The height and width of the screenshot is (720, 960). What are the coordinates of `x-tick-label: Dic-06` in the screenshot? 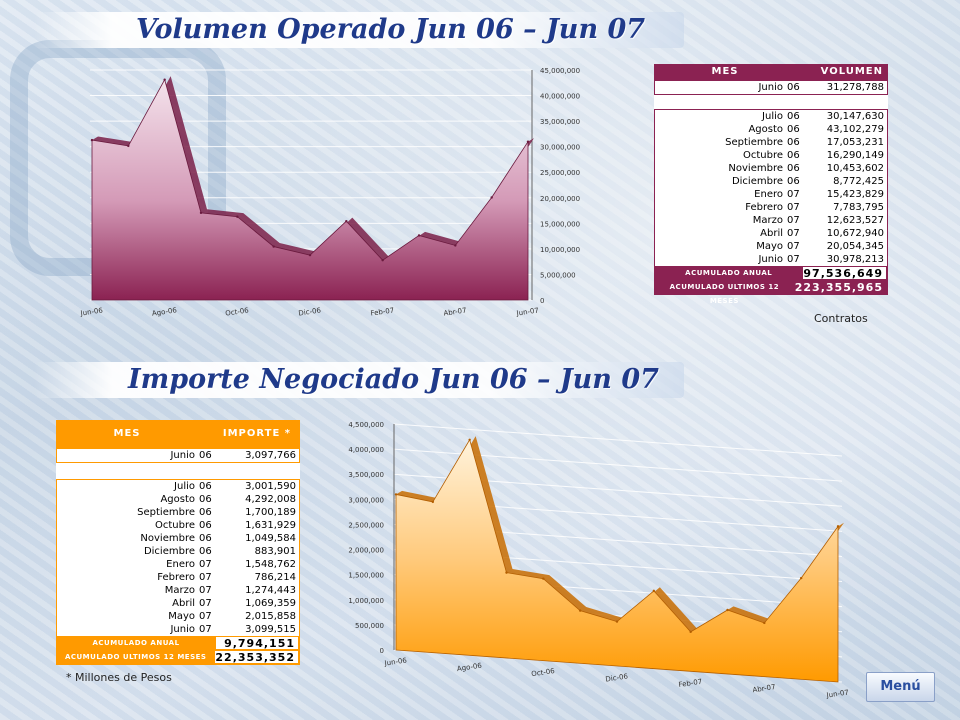 It's located at (310, 311).